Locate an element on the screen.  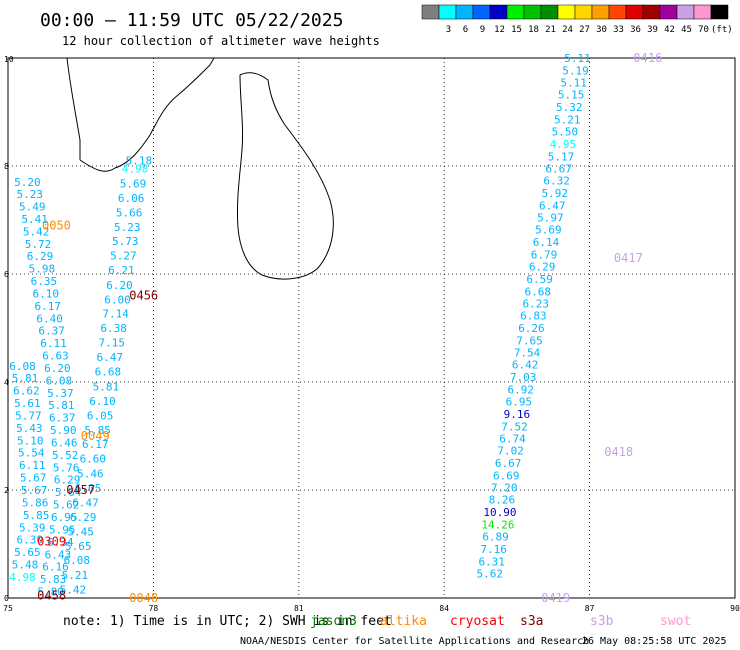
wave-height-label: 6.11 is located at coordinates (53, 343).